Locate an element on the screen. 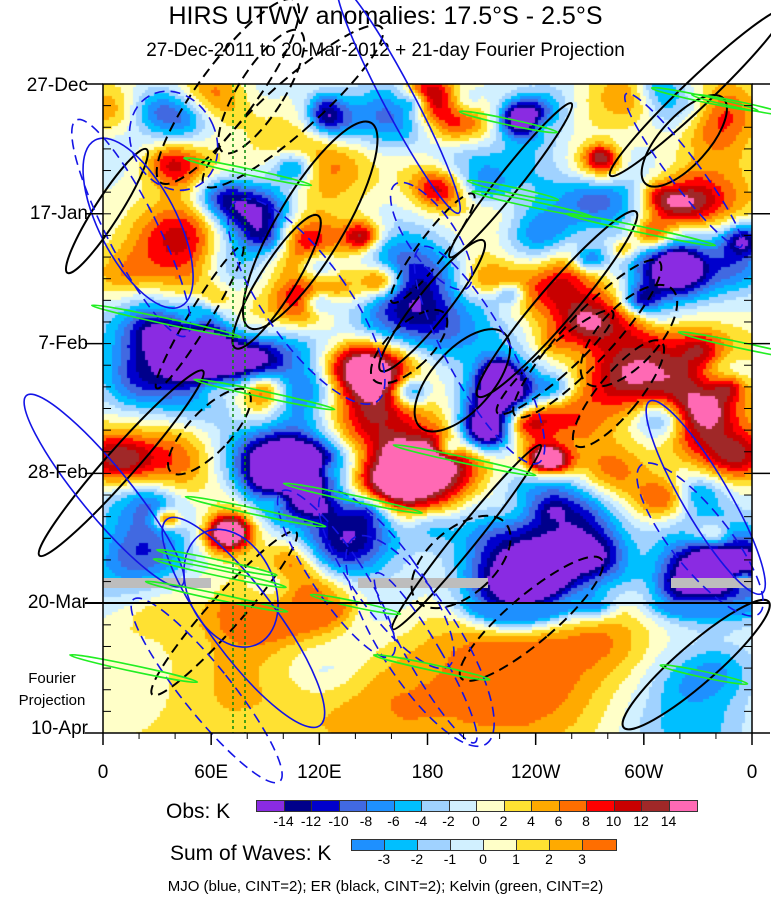 The width and height of the screenshot is (771, 899). y-tick-label: 7-Feb is located at coordinates (63, 343).